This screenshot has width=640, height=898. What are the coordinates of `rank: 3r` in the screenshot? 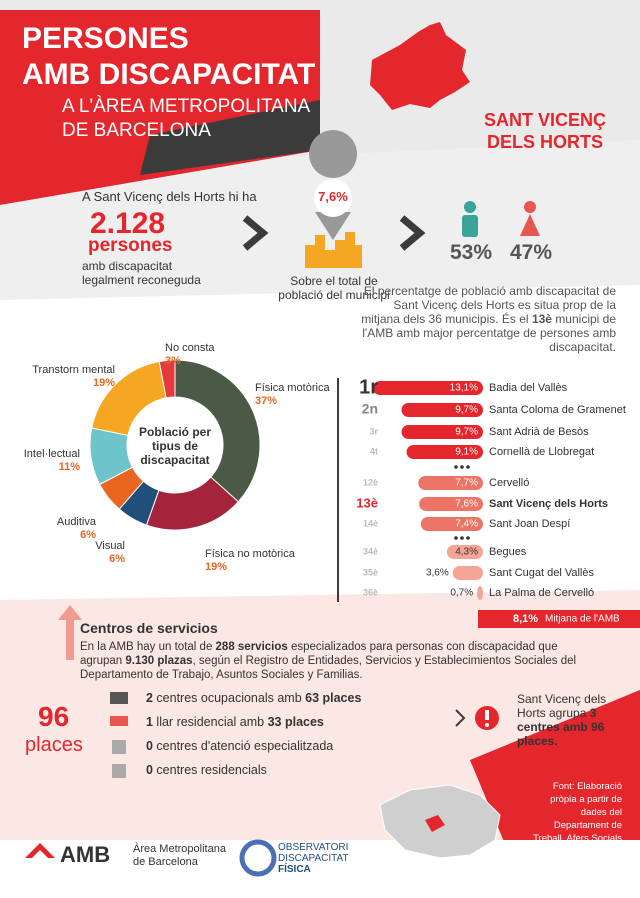 It's located at (373, 431).